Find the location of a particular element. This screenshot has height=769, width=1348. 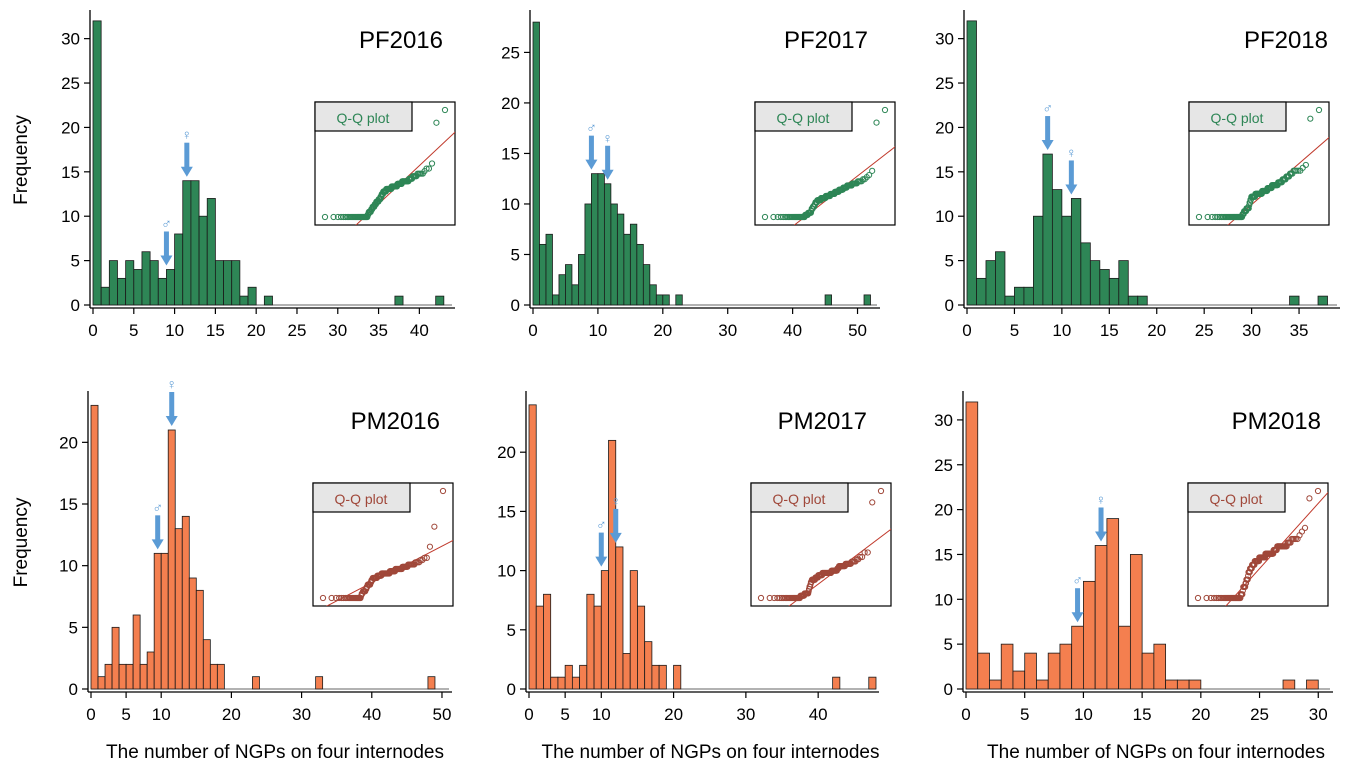

sex-symbol: ♀ is located at coordinates (171, 384).